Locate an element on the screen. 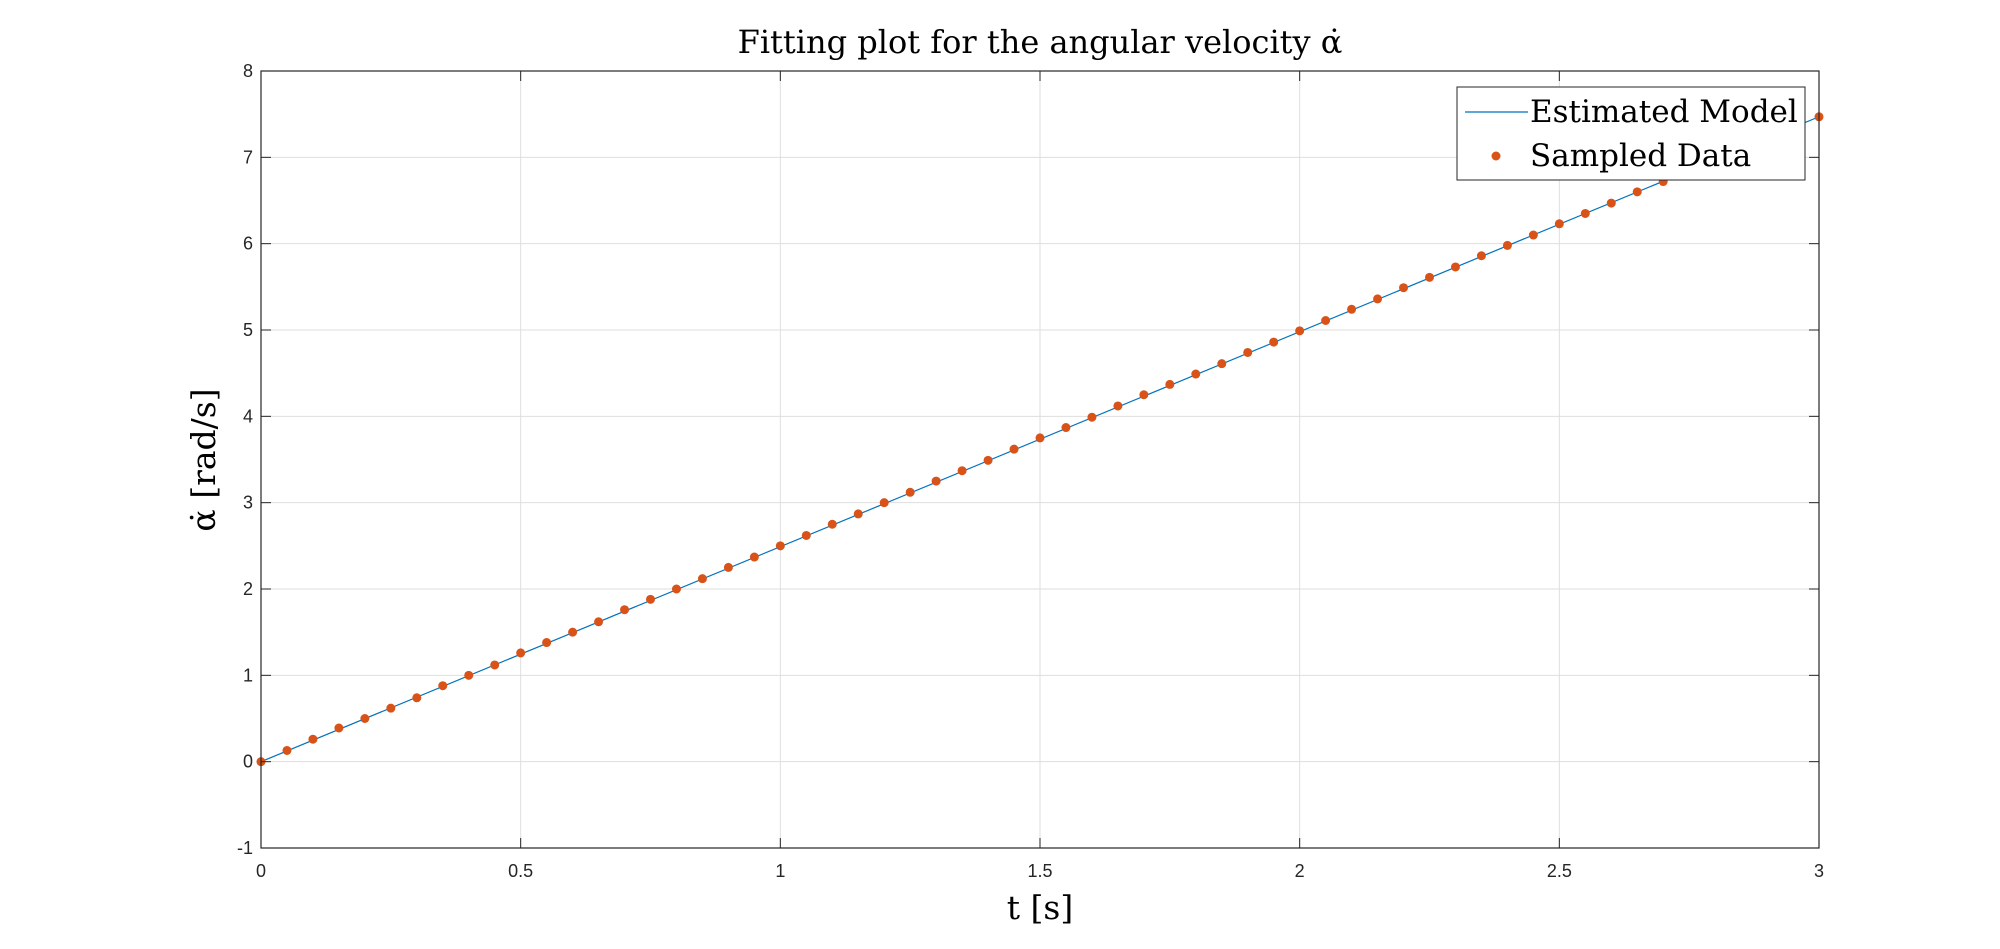 The height and width of the screenshot is (949, 2000). legend-entry-estimated-model: Estimated Model is located at coordinates (1664, 112).